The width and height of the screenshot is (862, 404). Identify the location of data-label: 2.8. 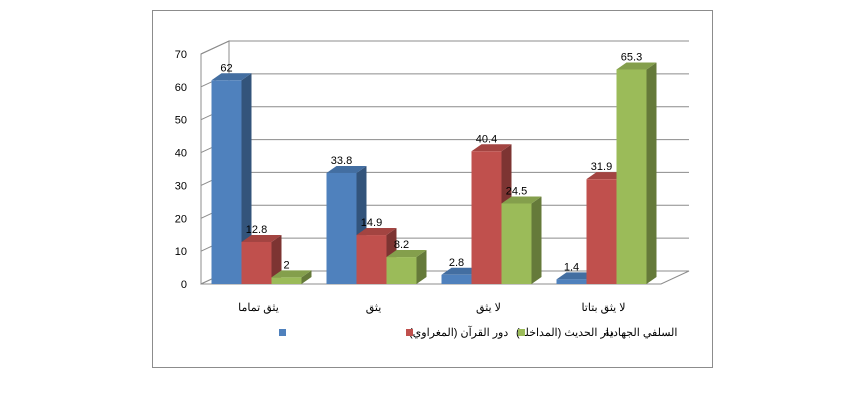
(456, 263).